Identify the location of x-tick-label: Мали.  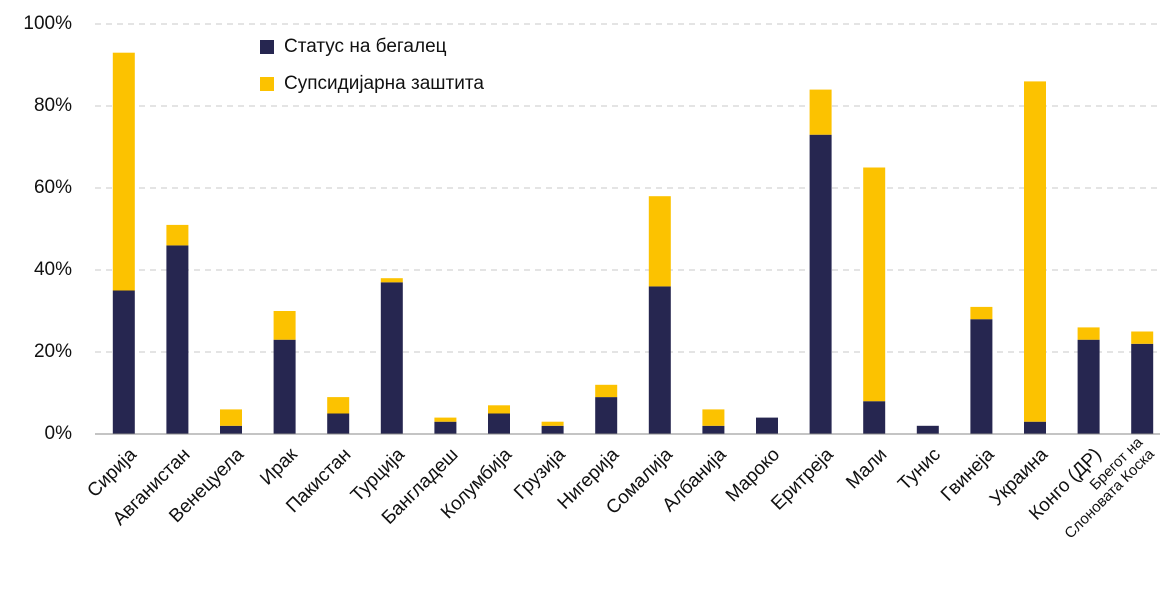
(866, 468).